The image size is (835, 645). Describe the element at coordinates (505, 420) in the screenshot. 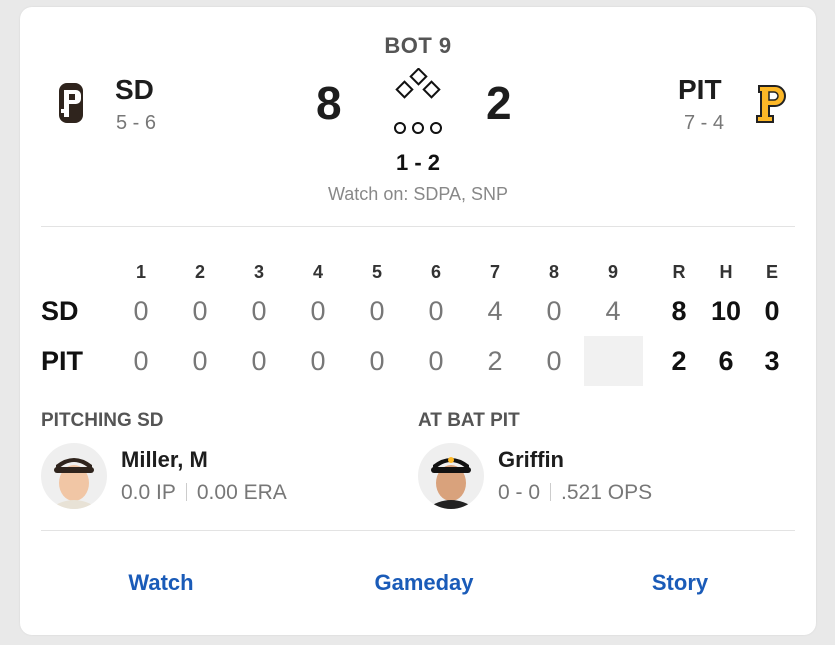

I see `at-bat-label-team: PIT` at that location.